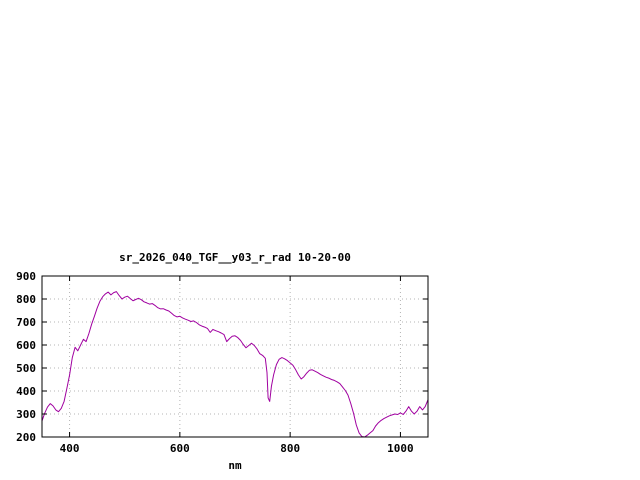 The width and height of the screenshot is (640, 480). What do you see at coordinates (26, 391) in the screenshot?
I see `y-tick-label: 400` at bounding box center [26, 391].